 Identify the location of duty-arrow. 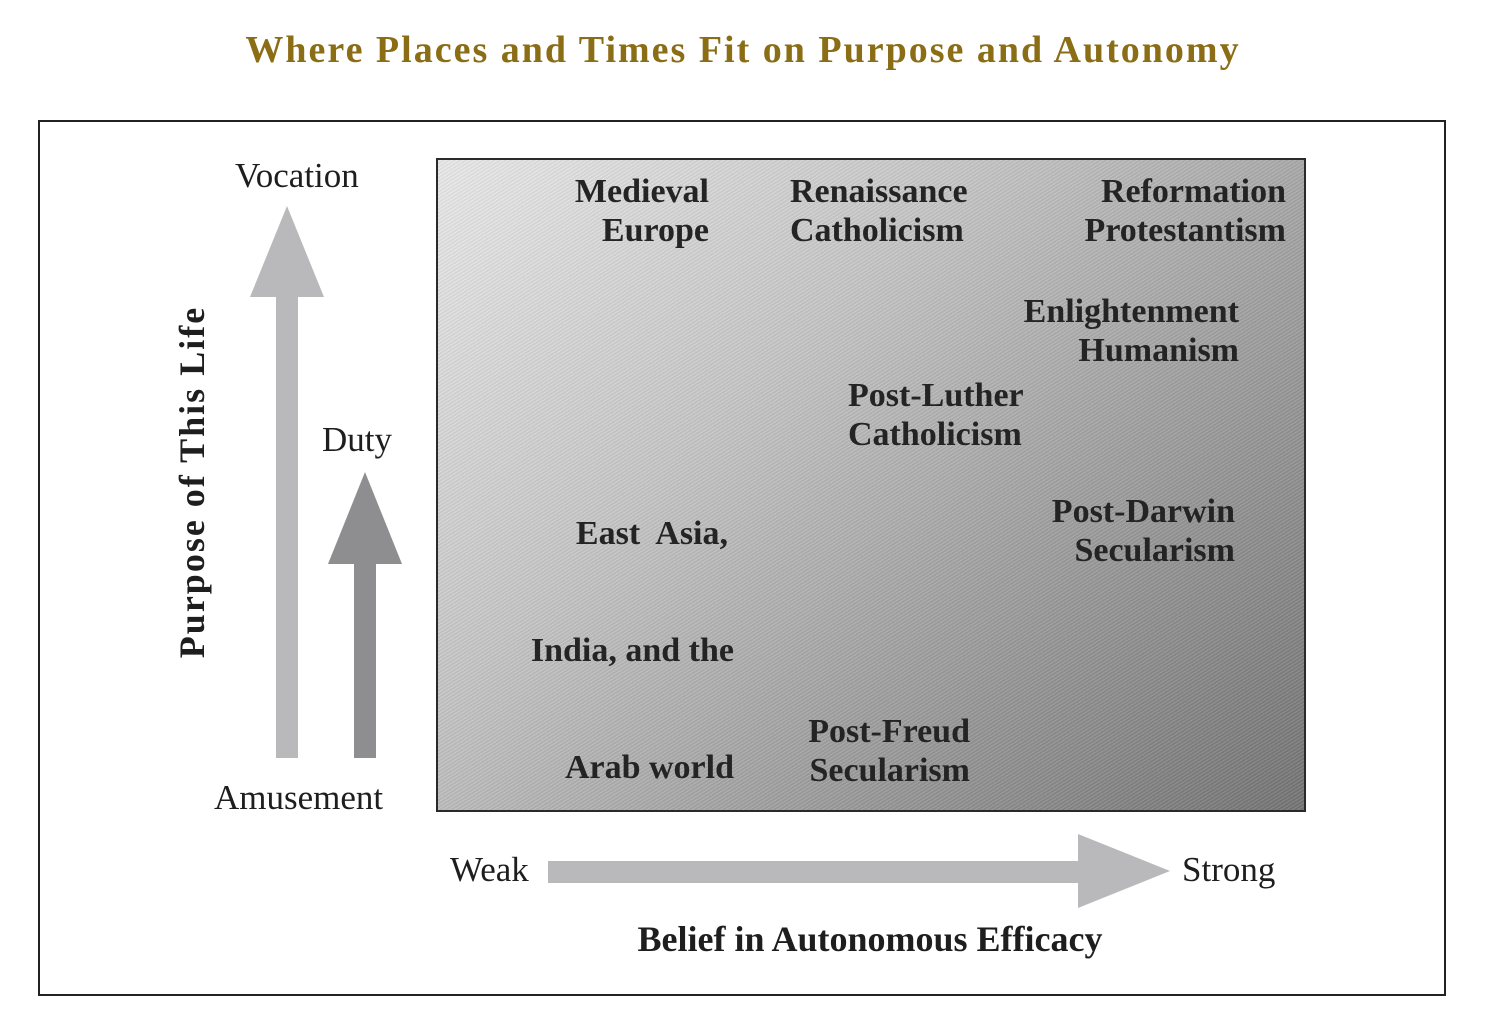
(365, 615).